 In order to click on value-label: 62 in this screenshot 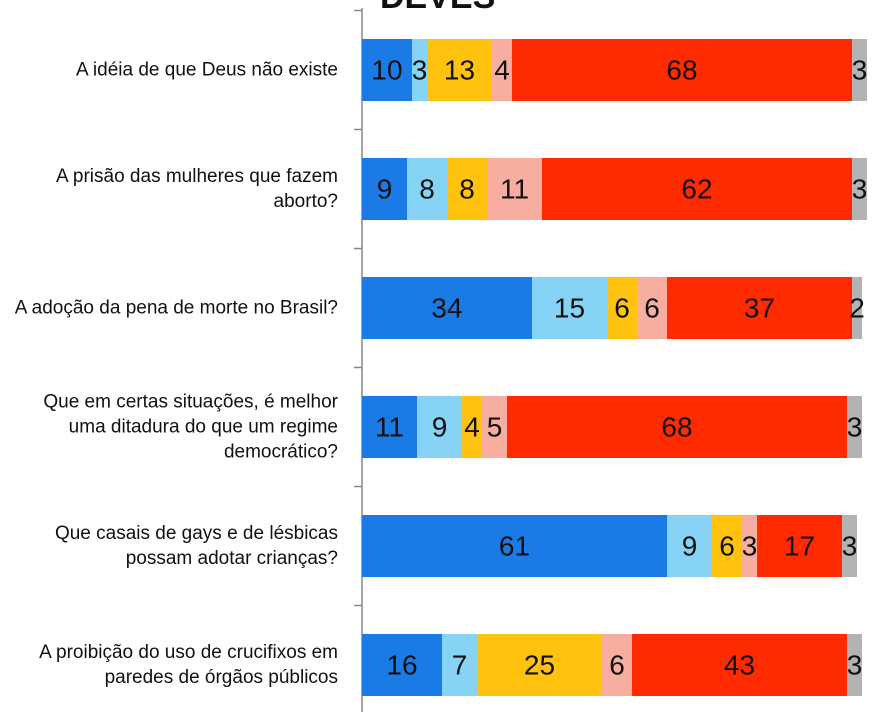, I will do `click(696, 189)`.